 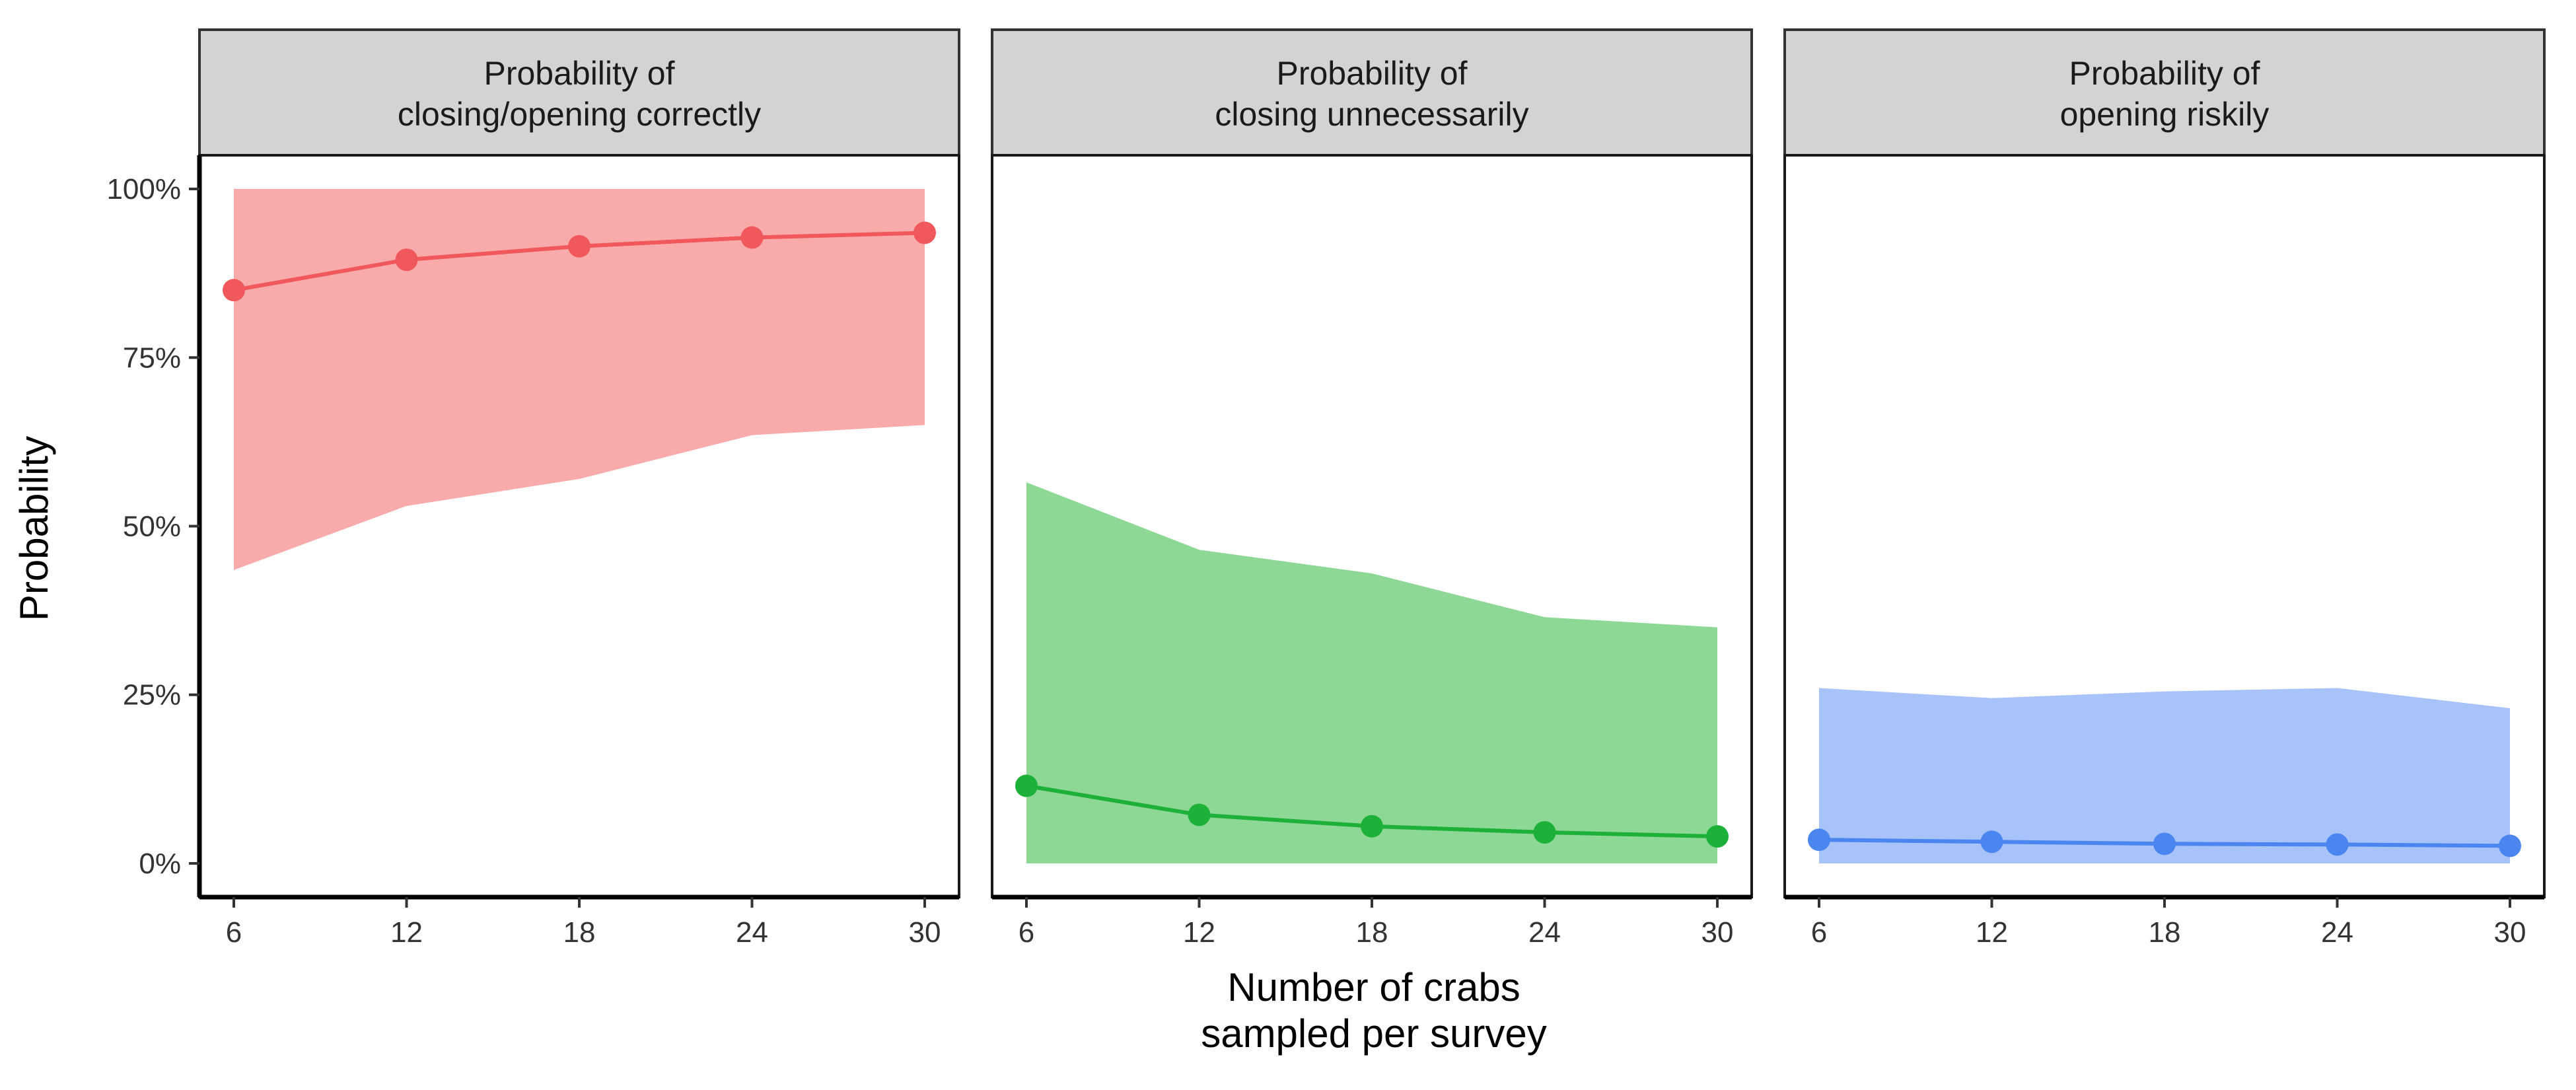 I want to click on y-axis: 0% 25% 50% 75% 100%, so click(x=154, y=526).